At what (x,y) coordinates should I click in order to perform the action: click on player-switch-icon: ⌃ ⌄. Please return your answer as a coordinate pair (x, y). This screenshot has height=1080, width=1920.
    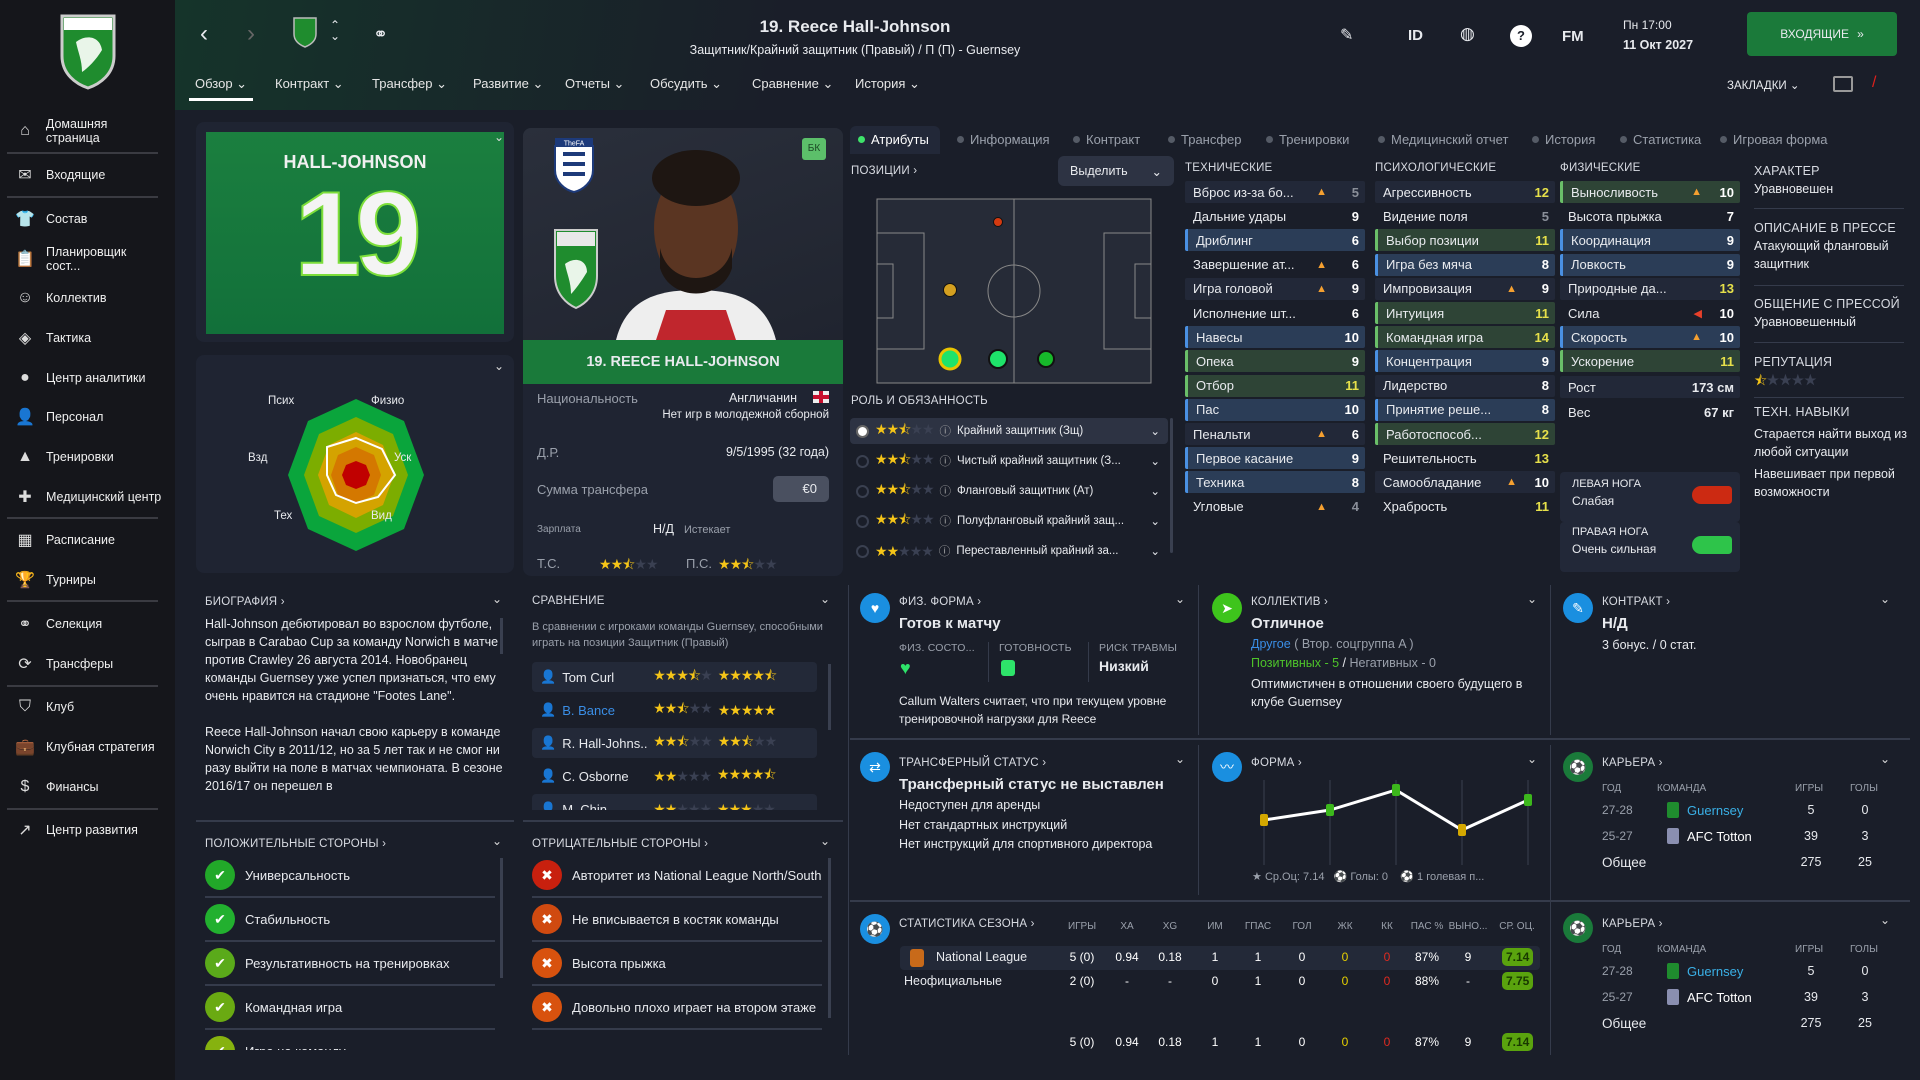
    Looking at the image, I should click on (335, 30).